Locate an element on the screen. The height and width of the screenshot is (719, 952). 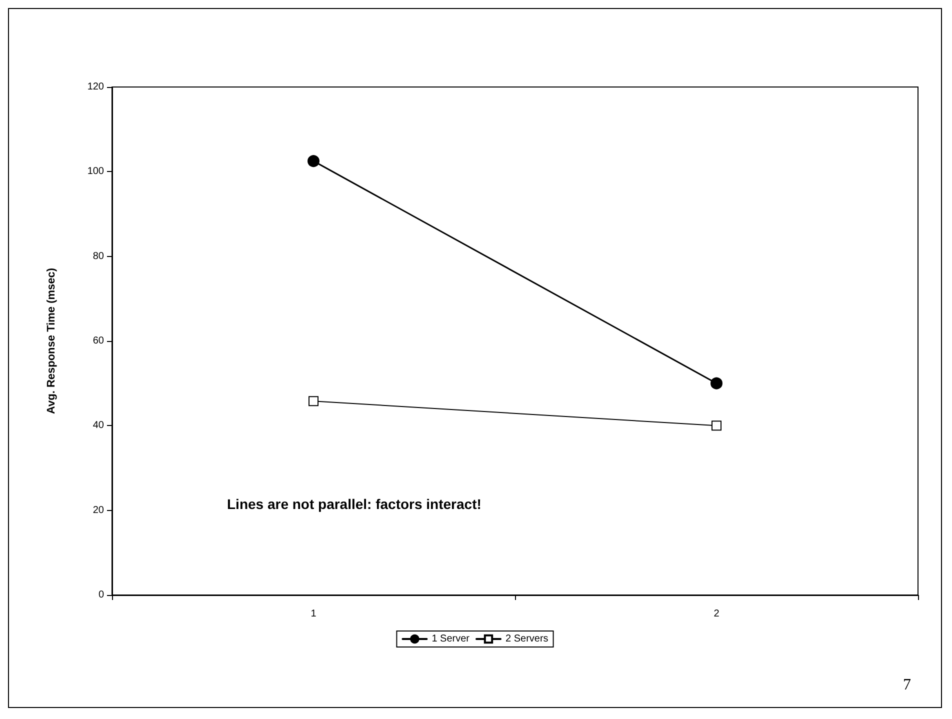
y-tick-label: 100 is located at coordinates (95, 172).